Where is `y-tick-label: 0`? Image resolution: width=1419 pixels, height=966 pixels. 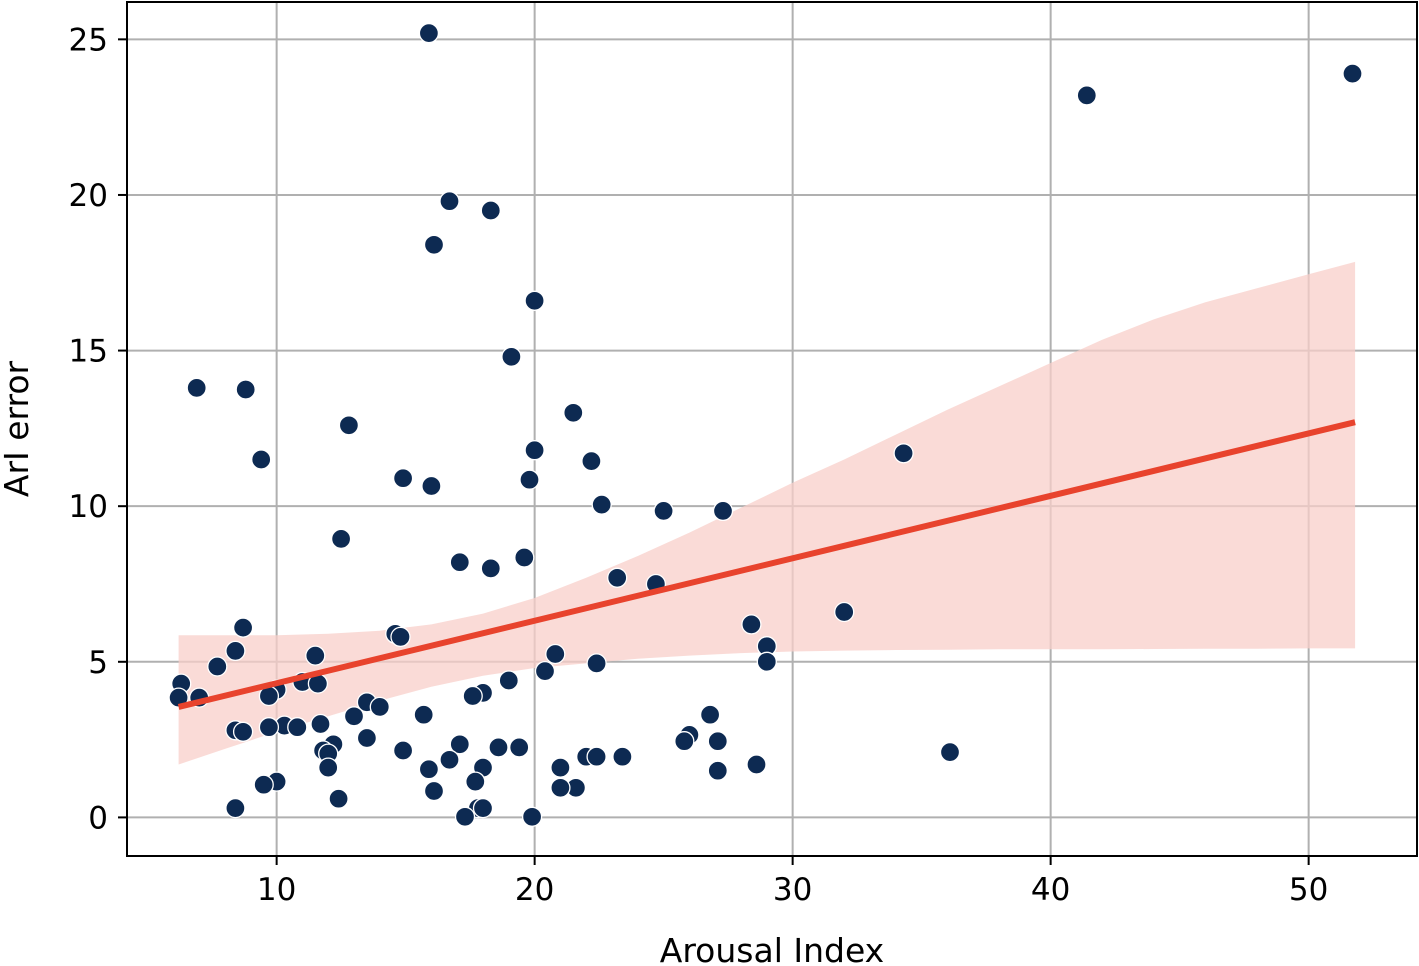 y-tick-label: 0 is located at coordinates (98, 818).